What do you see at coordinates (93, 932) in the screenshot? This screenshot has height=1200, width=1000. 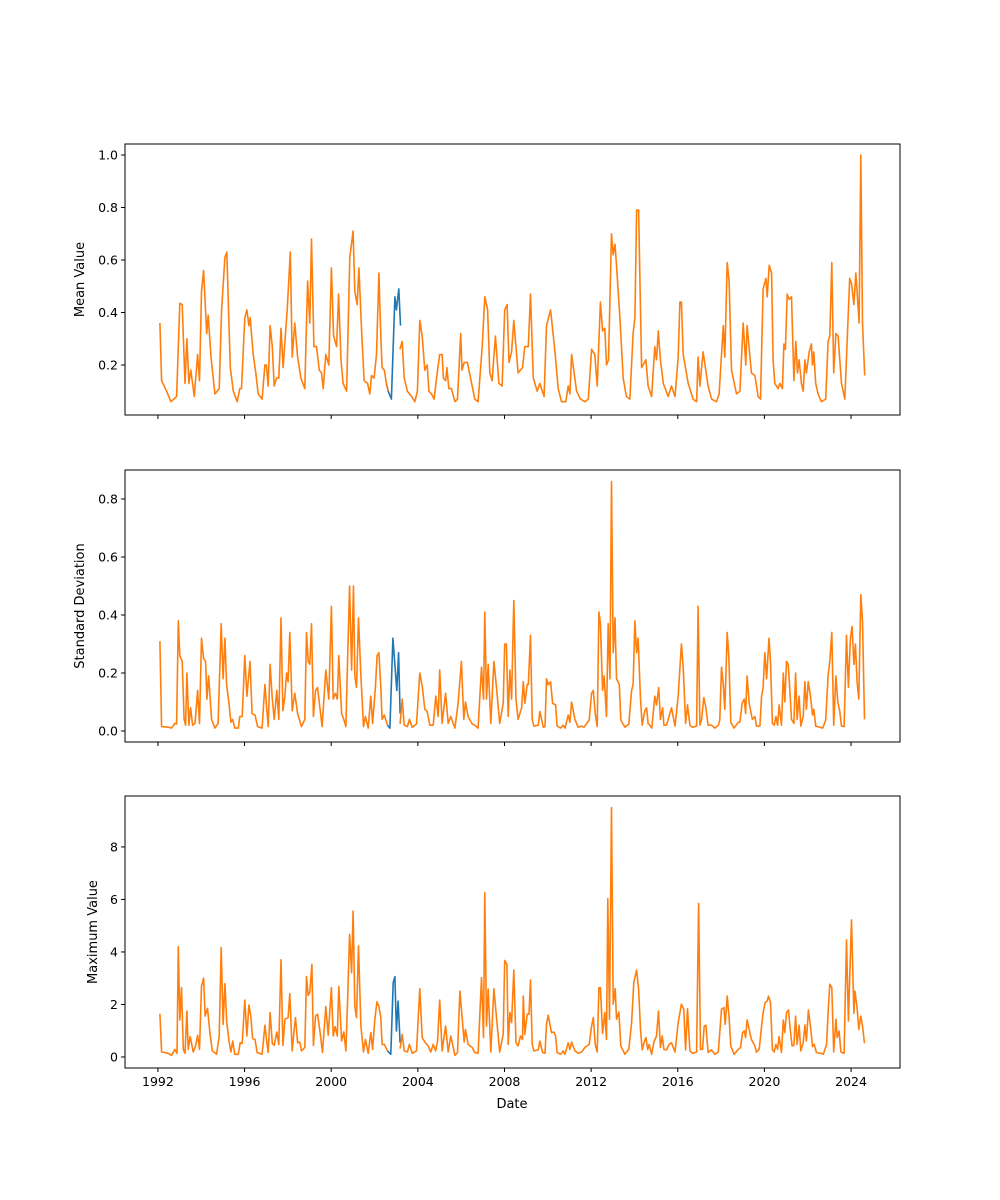 I see `y-axis-label: Maximum Value` at bounding box center [93, 932].